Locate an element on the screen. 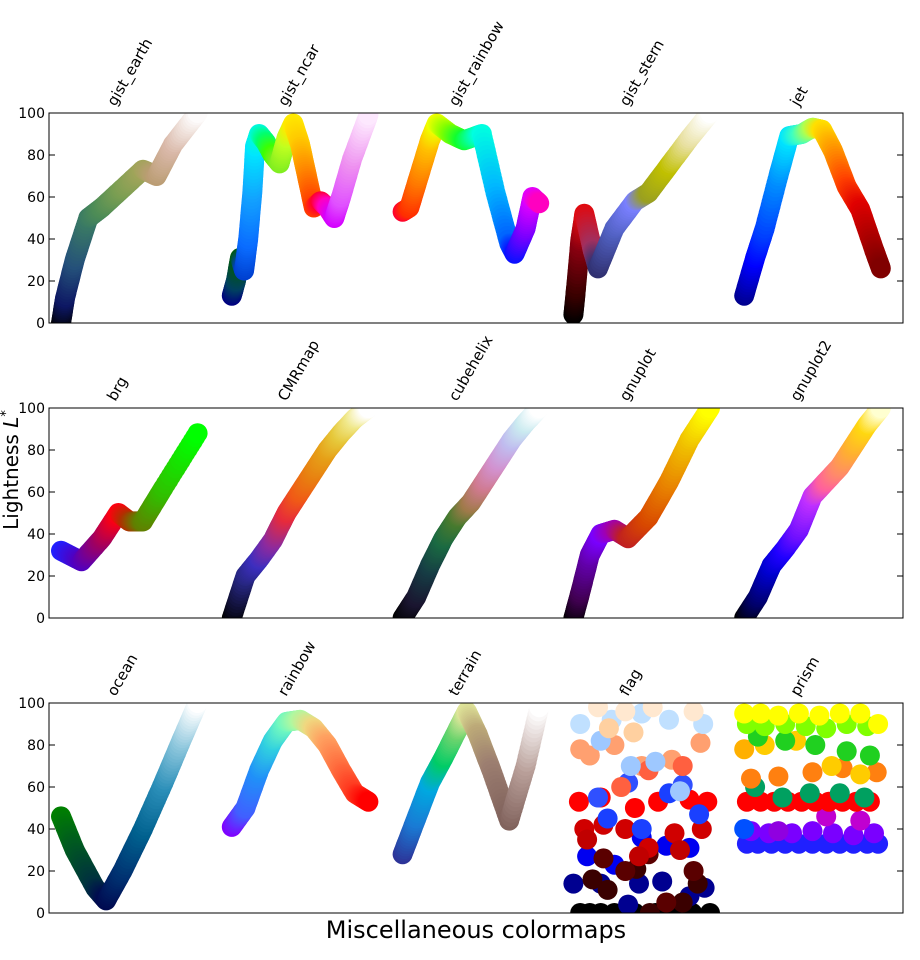 The image size is (920, 960). cmap-gnuplot2-points is located at coordinates (812, 513).